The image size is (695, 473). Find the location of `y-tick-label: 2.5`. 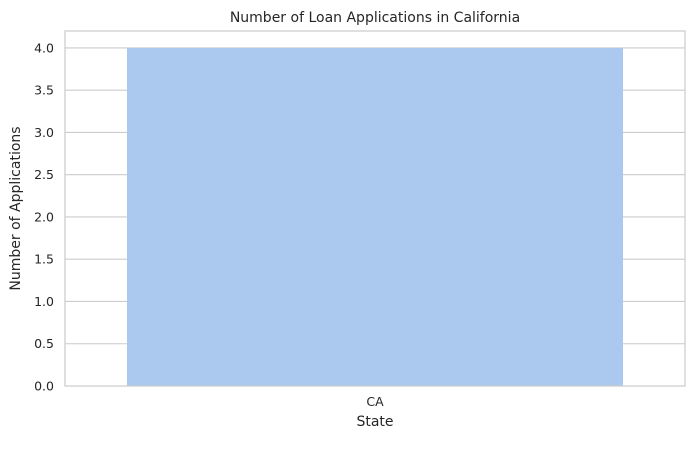

y-tick-label: 2.5 is located at coordinates (44, 174).